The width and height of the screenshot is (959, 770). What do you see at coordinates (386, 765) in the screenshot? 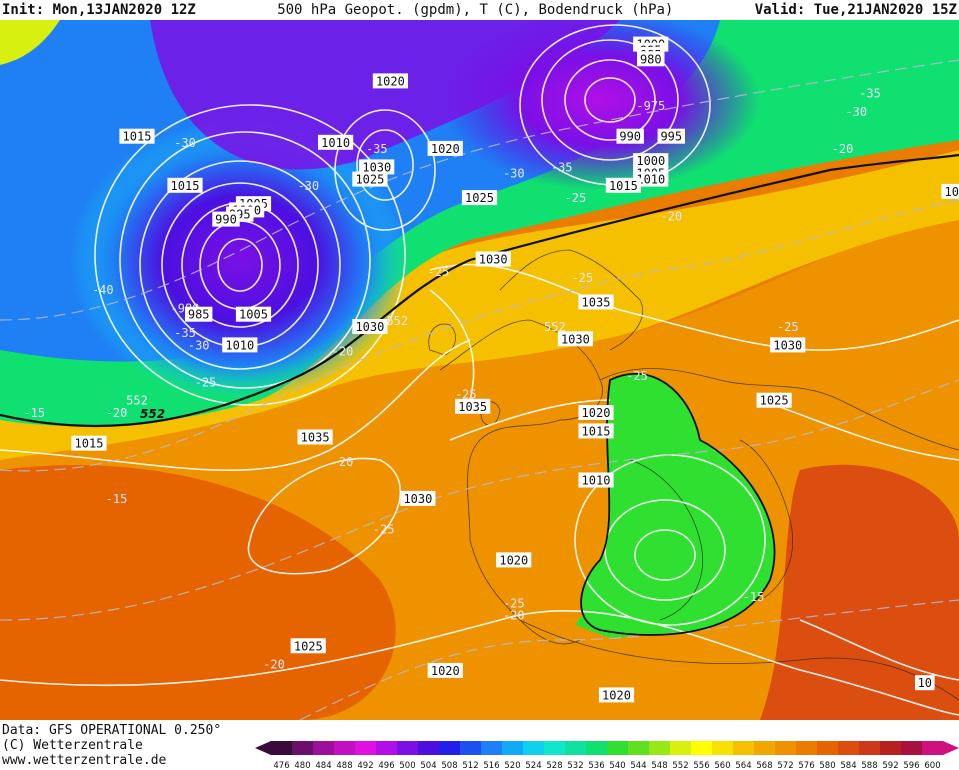
I see `scale-tick-label: 496` at bounding box center [386, 765].